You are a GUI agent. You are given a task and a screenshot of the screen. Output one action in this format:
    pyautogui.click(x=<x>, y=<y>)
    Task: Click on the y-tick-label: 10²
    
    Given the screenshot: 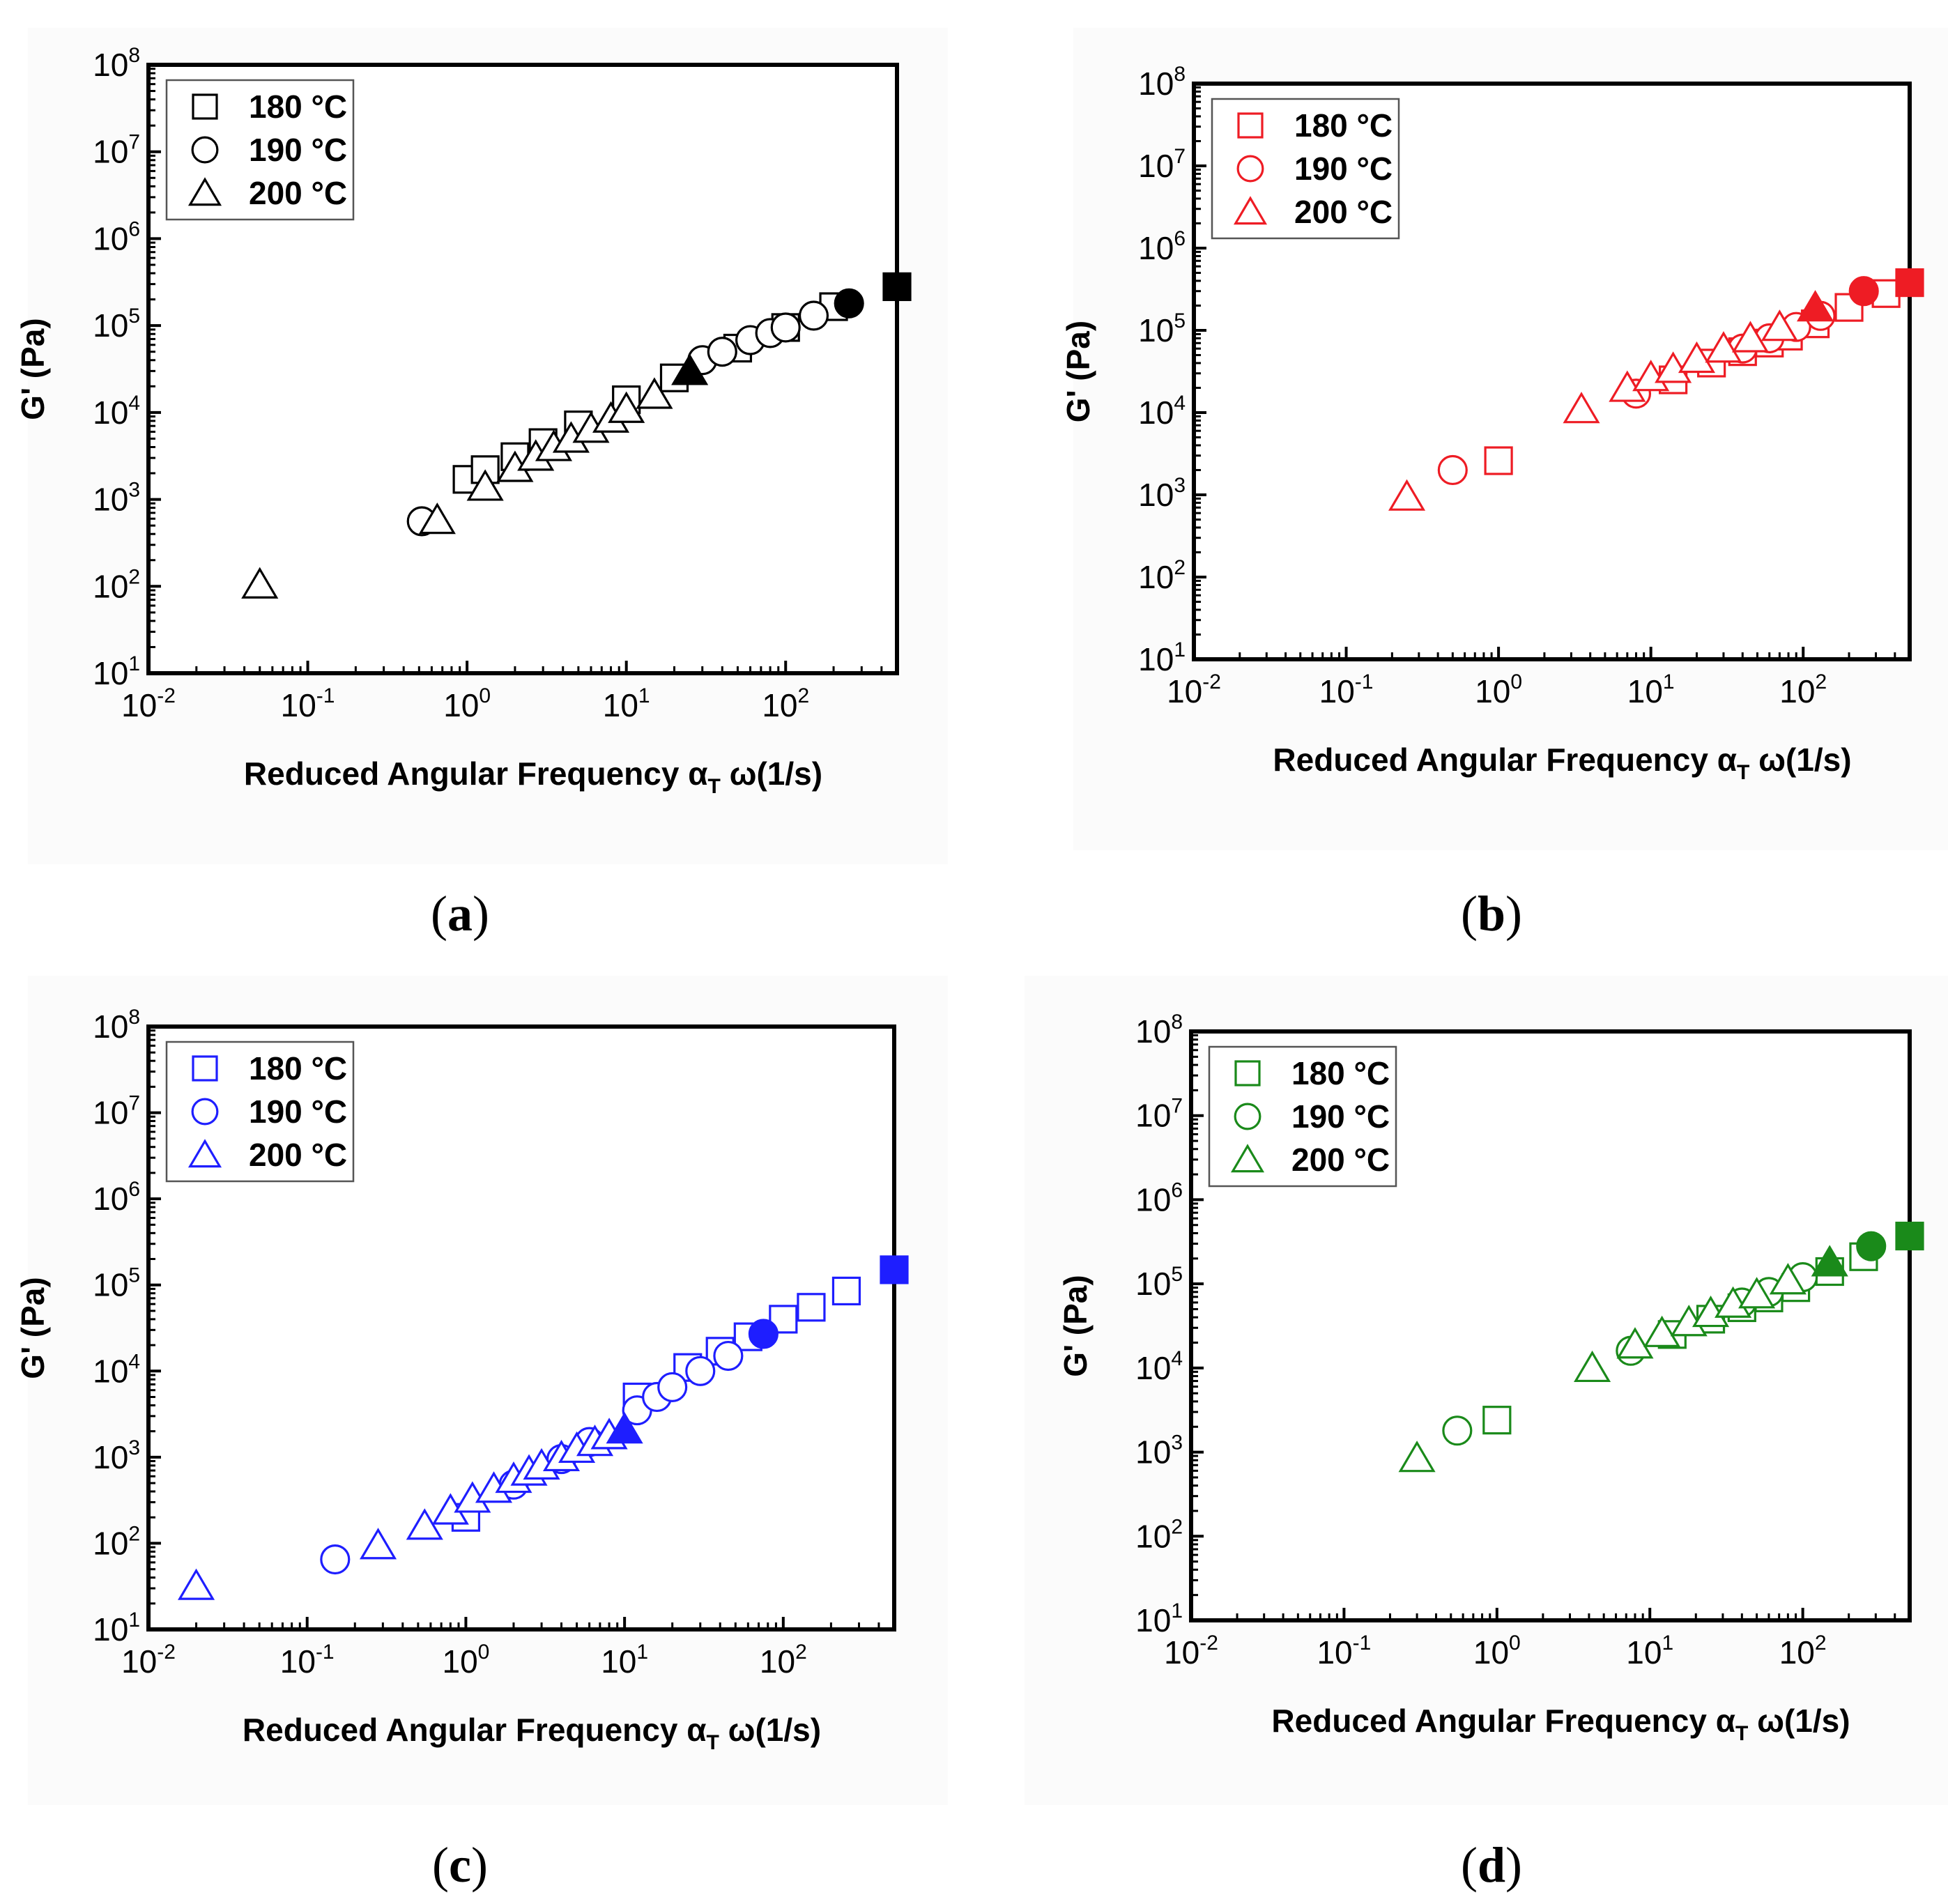 What is the action you would take?
    pyautogui.click(x=116, y=1541)
    